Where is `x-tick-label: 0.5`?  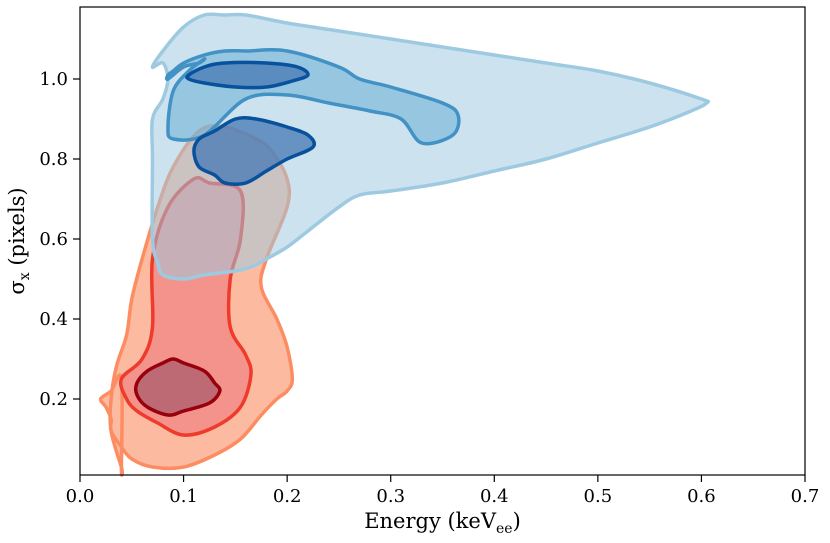 x-tick-label: 0.5 is located at coordinates (598, 496).